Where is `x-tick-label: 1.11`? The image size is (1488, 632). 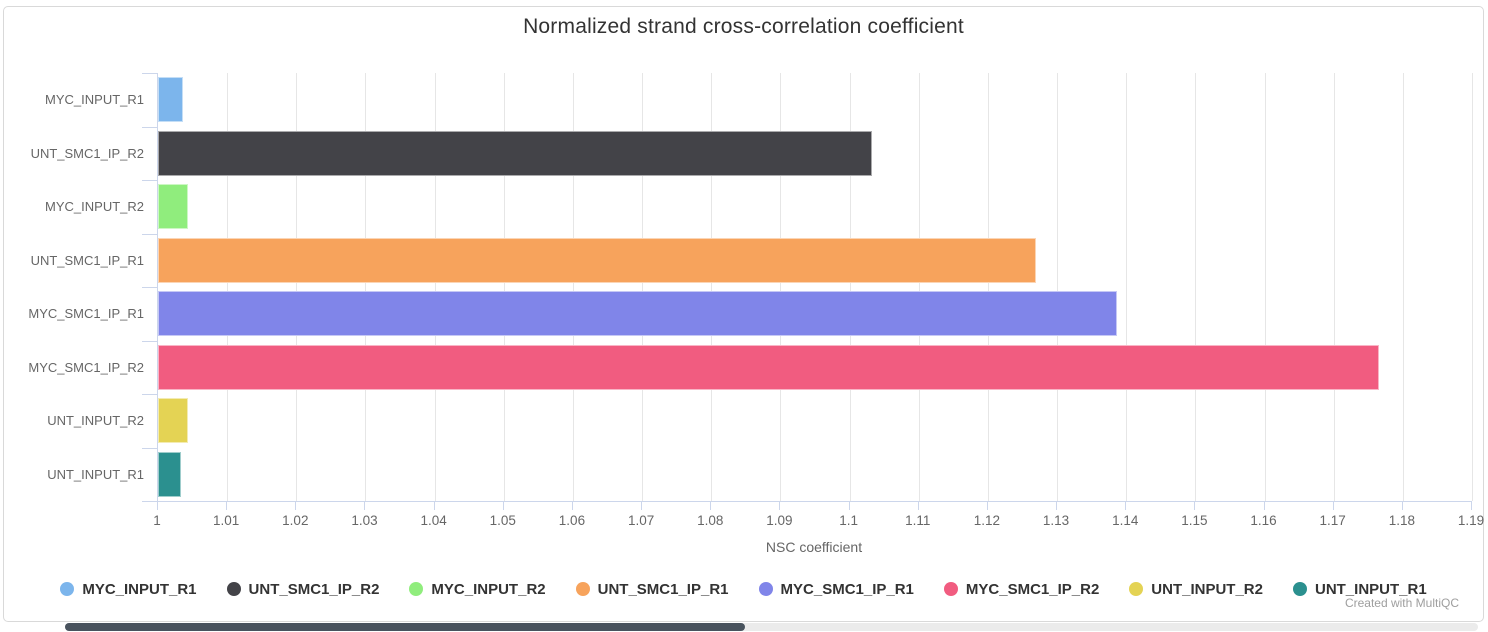
x-tick-label: 1.11 is located at coordinates (918, 520).